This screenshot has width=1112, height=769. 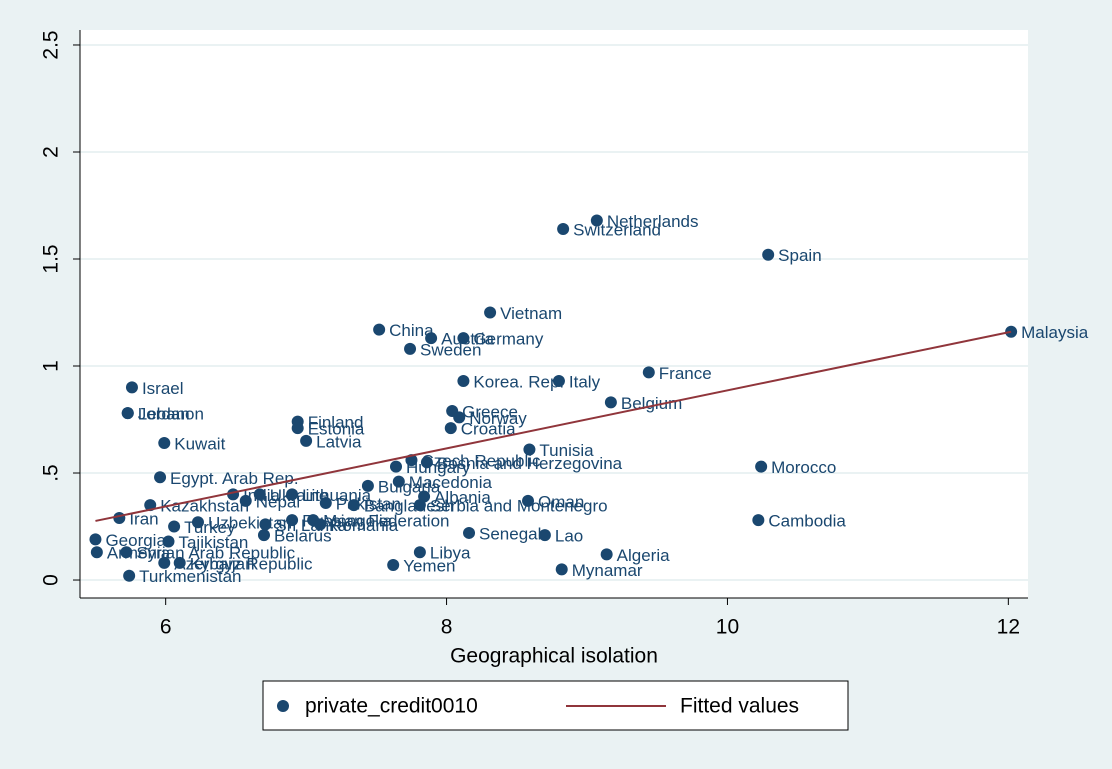 What do you see at coordinates (190, 576) in the screenshot?
I see `point-label: Turkmenistan` at bounding box center [190, 576].